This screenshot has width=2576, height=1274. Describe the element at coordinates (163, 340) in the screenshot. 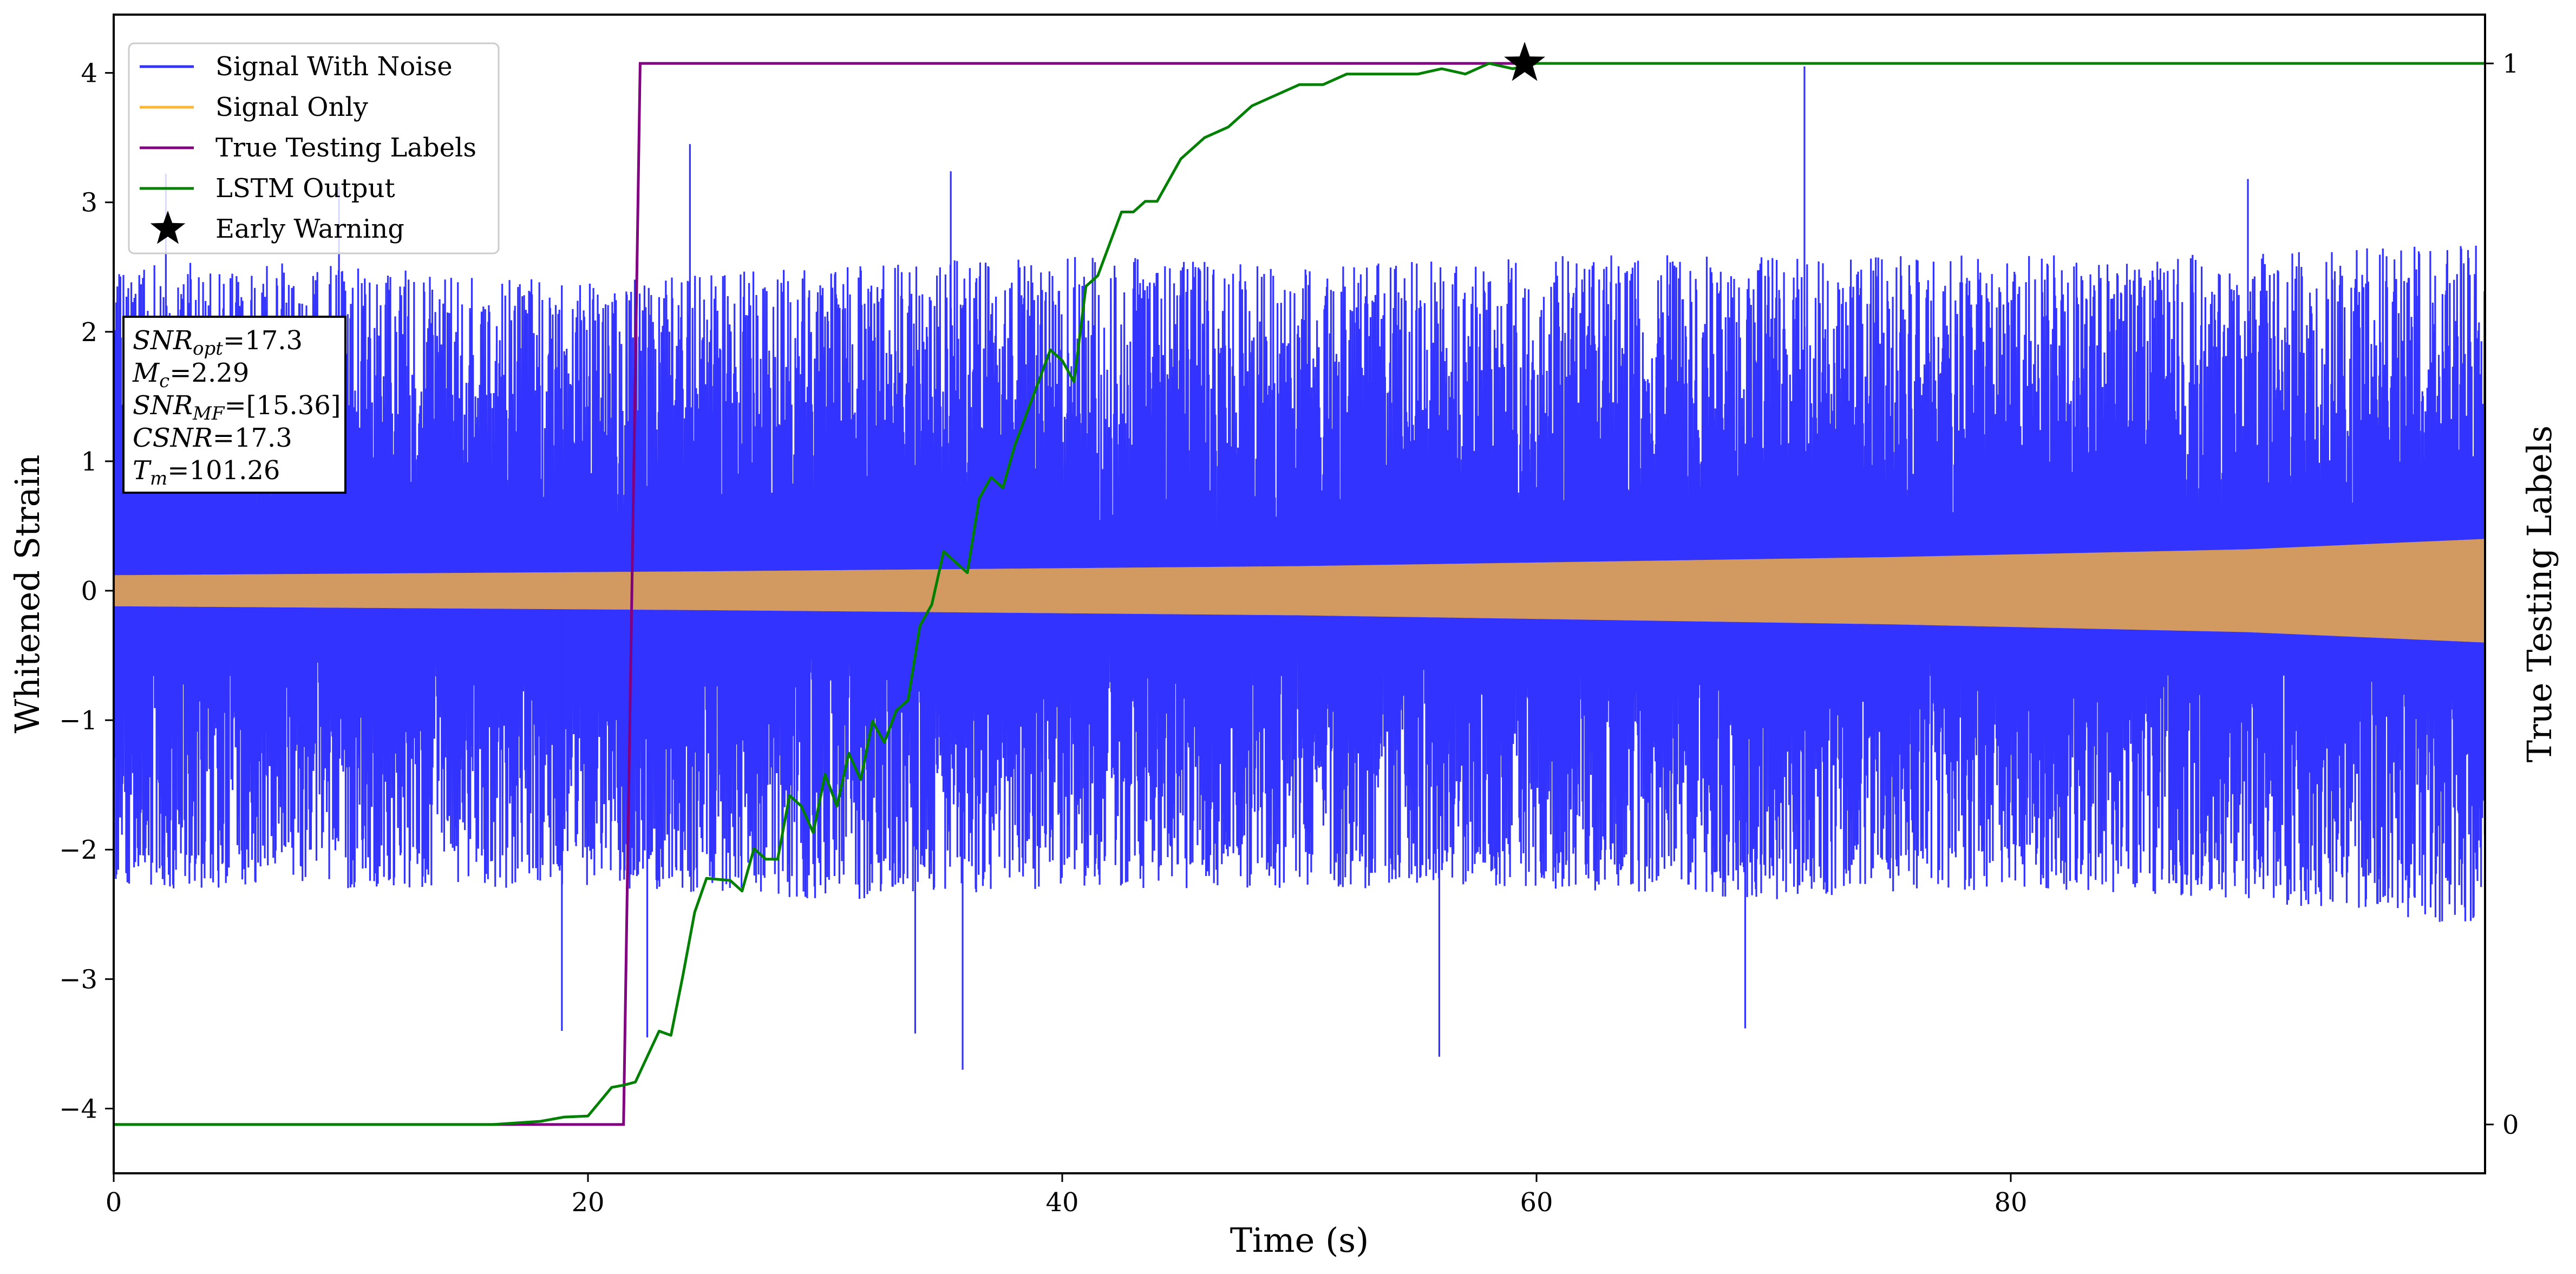

I see `info-line-snr_opt-symbol: SNR` at that location.